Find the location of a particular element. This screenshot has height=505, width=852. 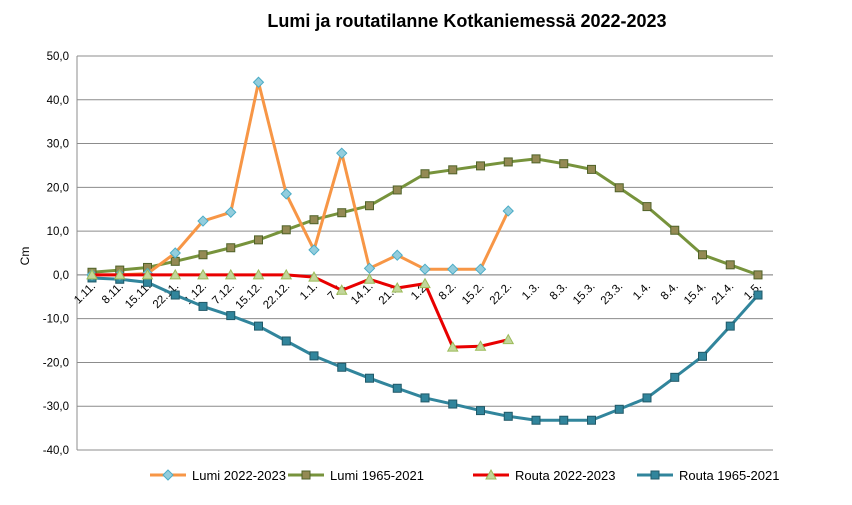

y-tick-label: 40,0 is located at coordinates (58, 101).